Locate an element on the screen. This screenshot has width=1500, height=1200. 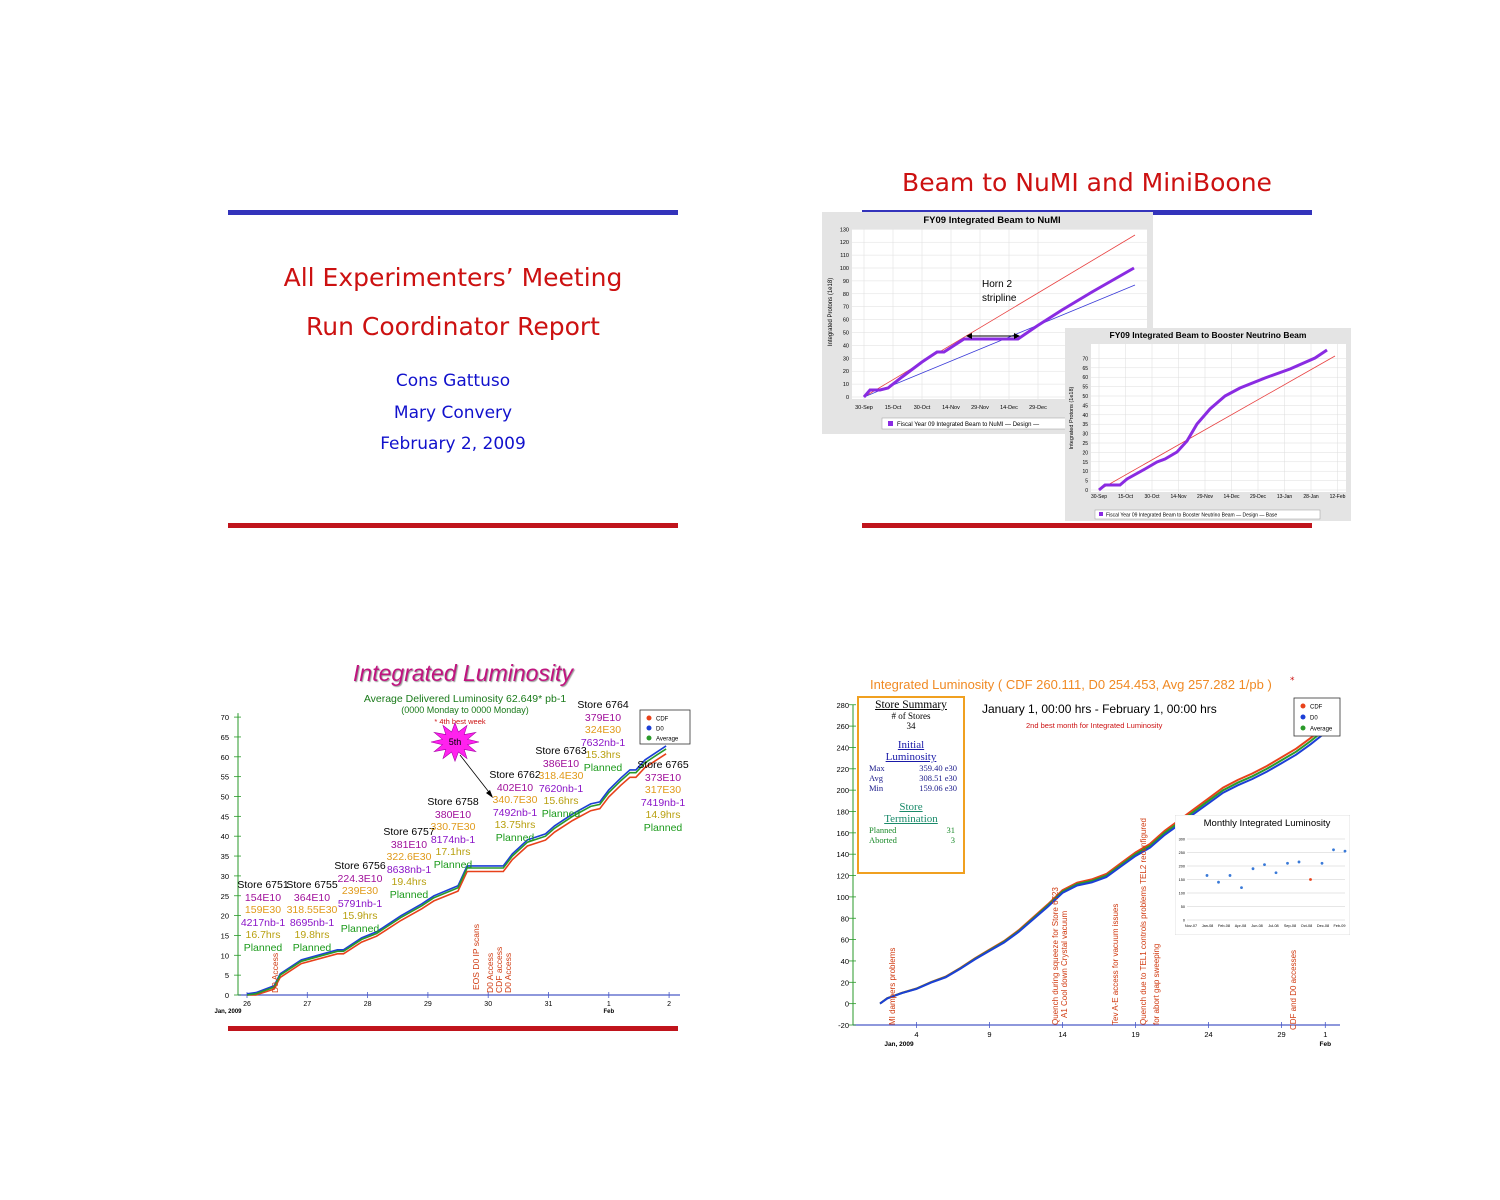
month-legend-cdf: CDF is located at coordinates (1316, 708).